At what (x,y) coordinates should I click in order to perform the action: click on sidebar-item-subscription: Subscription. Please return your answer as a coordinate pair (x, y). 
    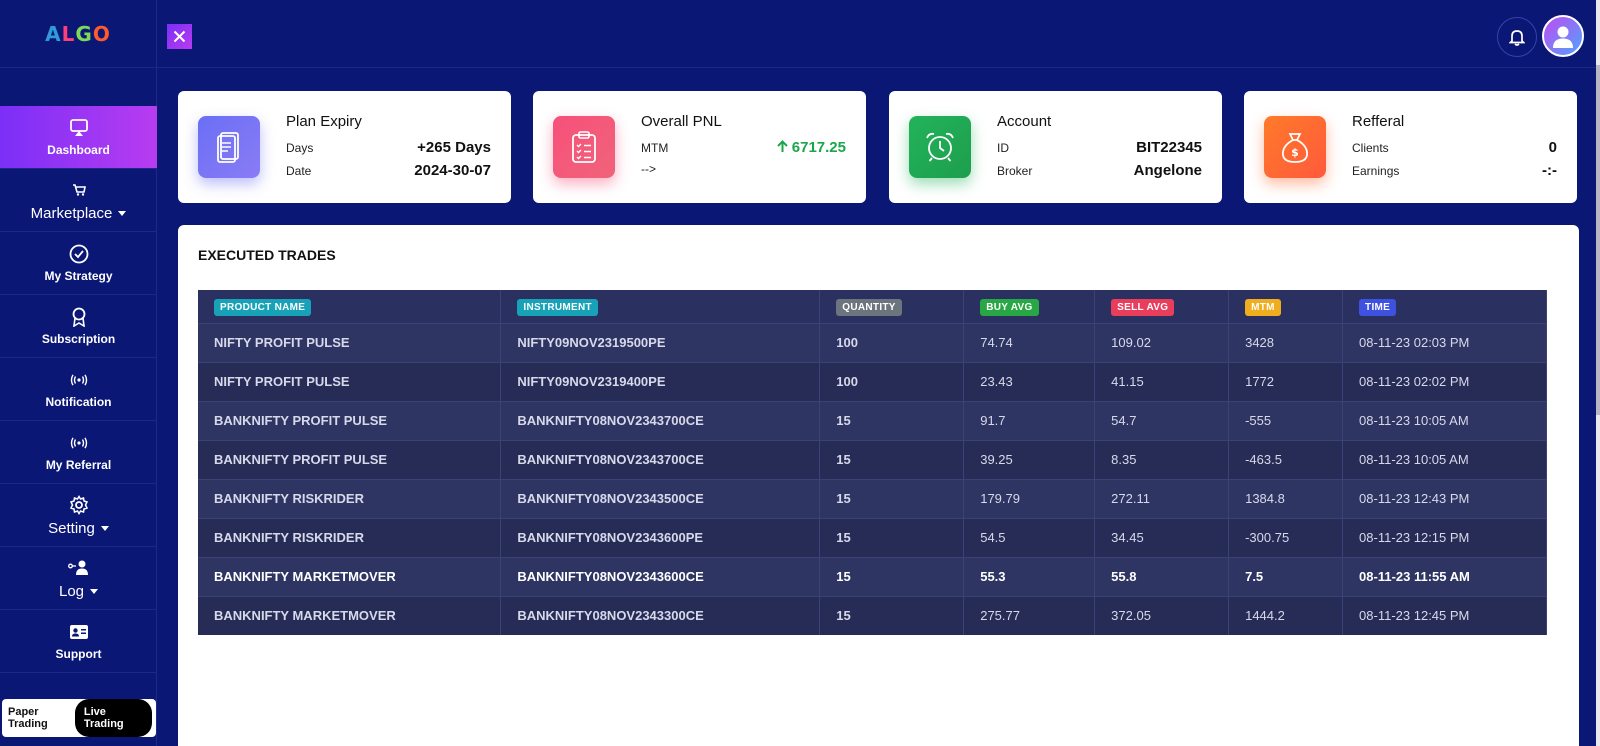
    Looking at the image, I should click on (78, 326).